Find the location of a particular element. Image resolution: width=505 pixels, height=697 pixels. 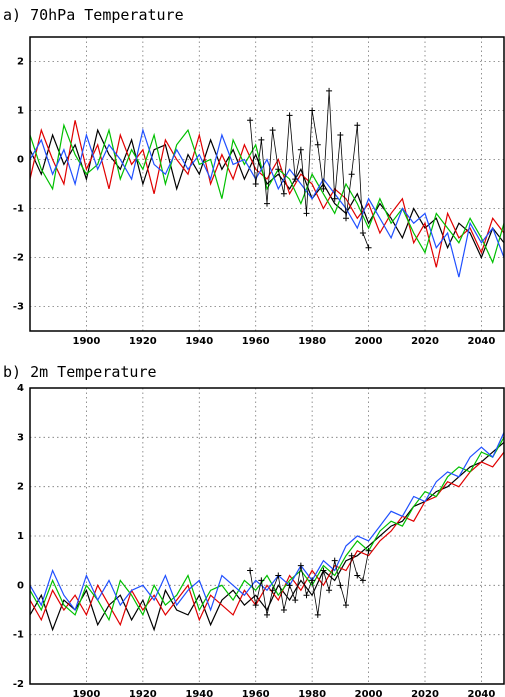

chart-title: b) 2m Temperature is located at coordinates (80, 372).